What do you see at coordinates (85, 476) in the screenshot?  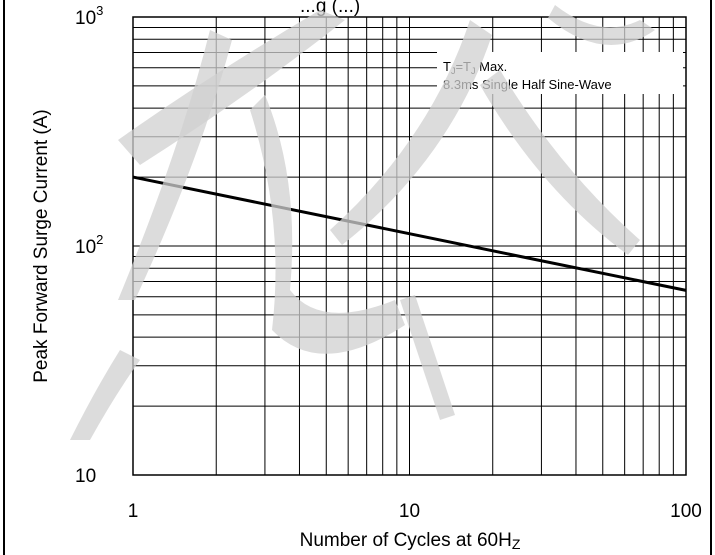 I see `y-tick-label: 10` at bounding box center [85, 476].